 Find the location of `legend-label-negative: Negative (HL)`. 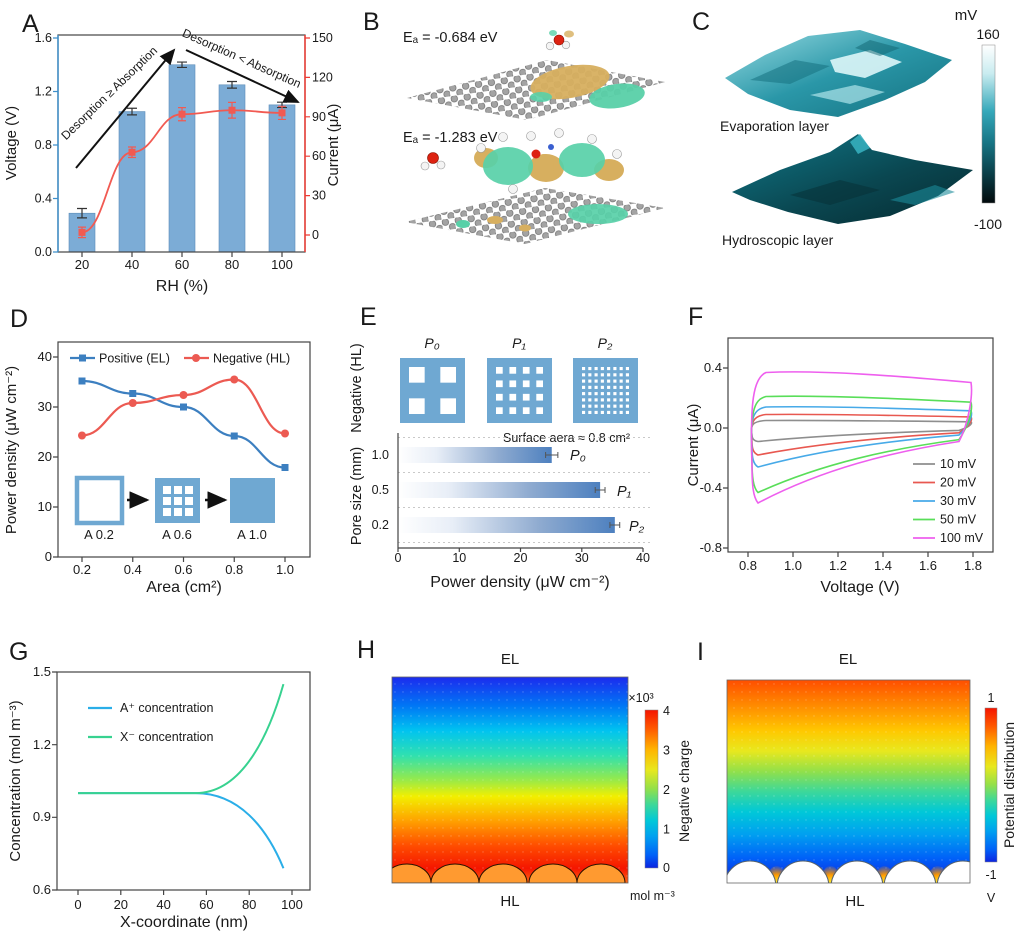

legend-label-negative: Negative (HL) is located at coordinates (251, 359).